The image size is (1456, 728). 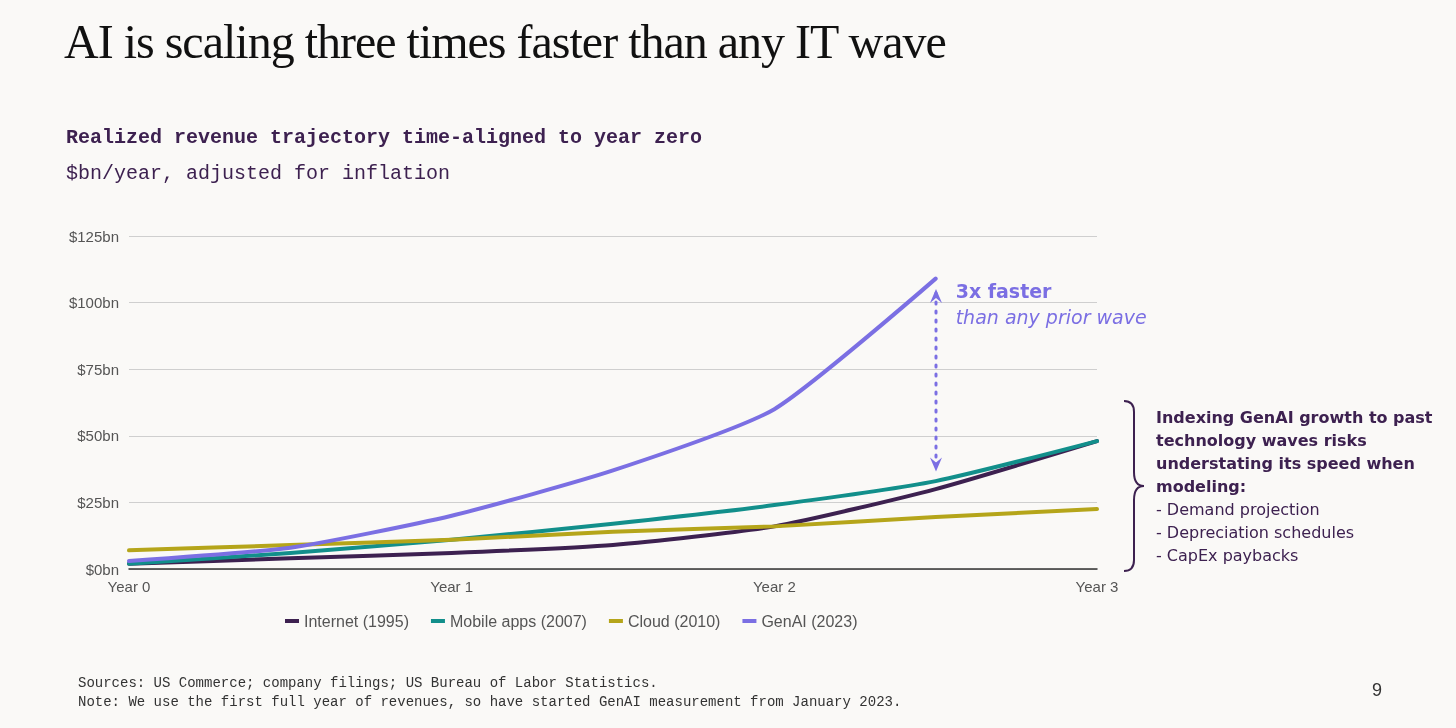 What do you see at coordinates (102, 569) in the screenshot?
I see `y-tick-label: $0bn` at bounding box center [102, 569].